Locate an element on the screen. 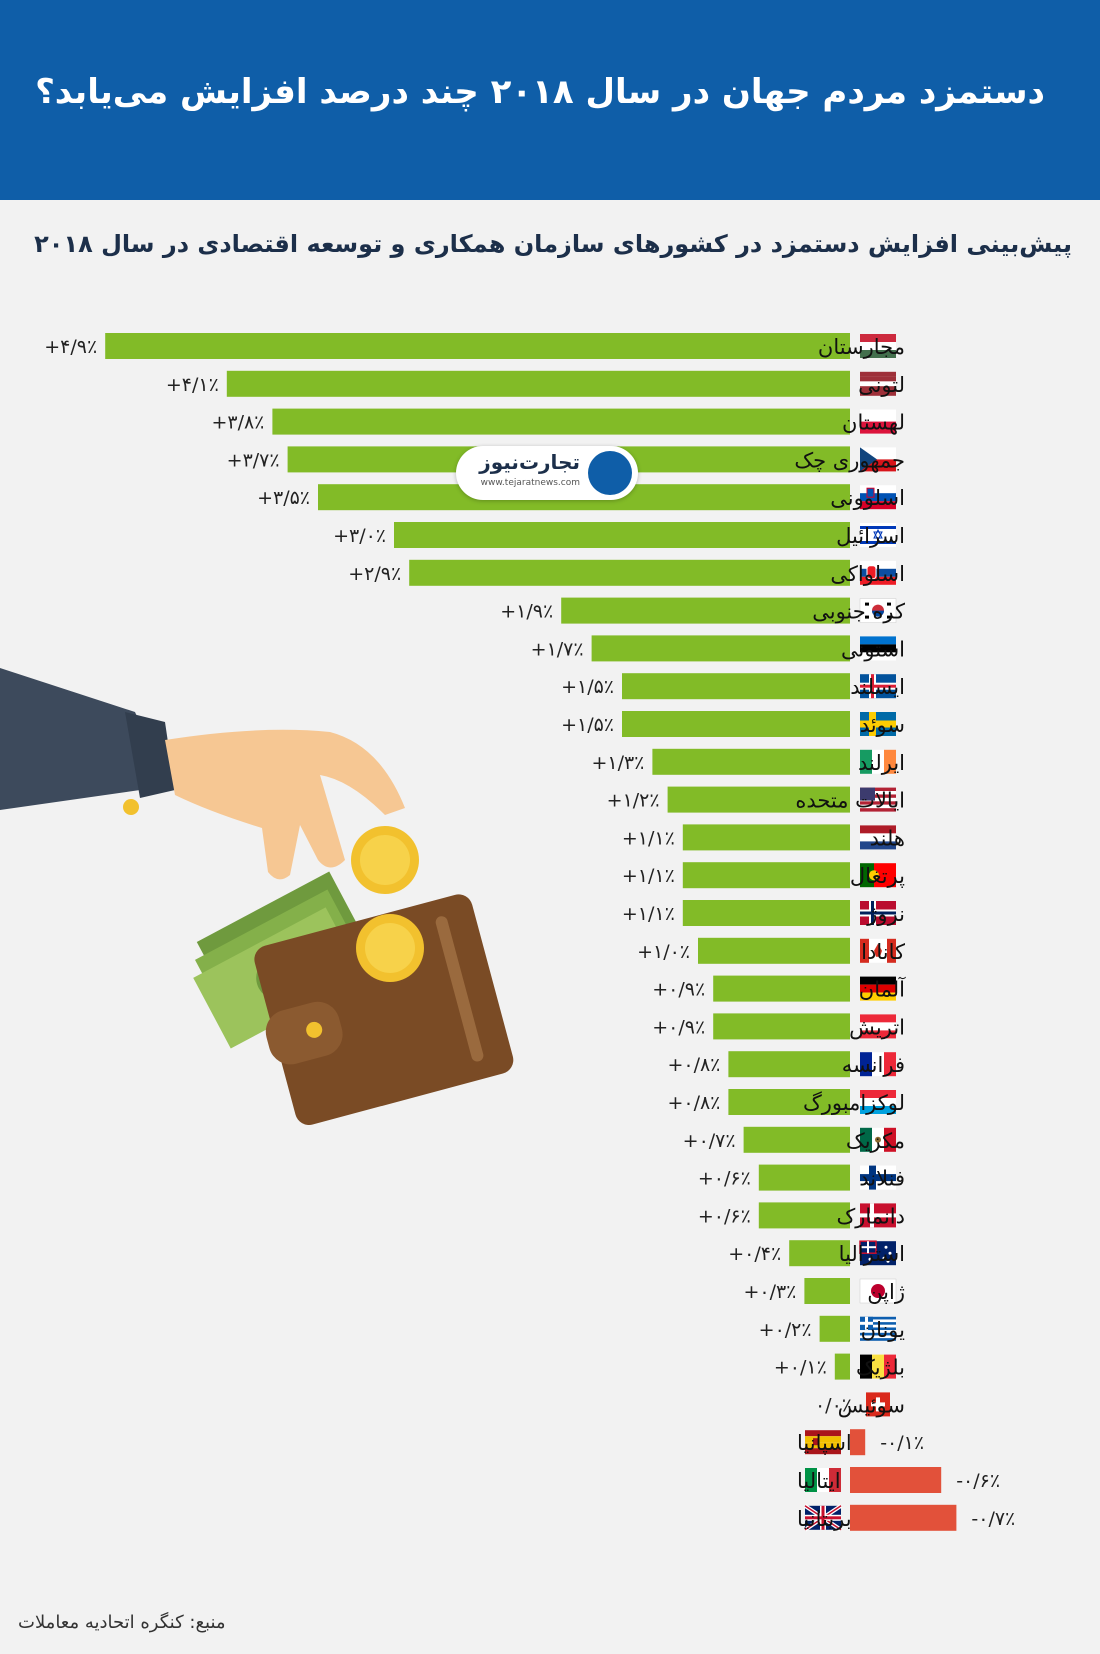  country-label-germany: آلمان is located at coordinates (882, 989).